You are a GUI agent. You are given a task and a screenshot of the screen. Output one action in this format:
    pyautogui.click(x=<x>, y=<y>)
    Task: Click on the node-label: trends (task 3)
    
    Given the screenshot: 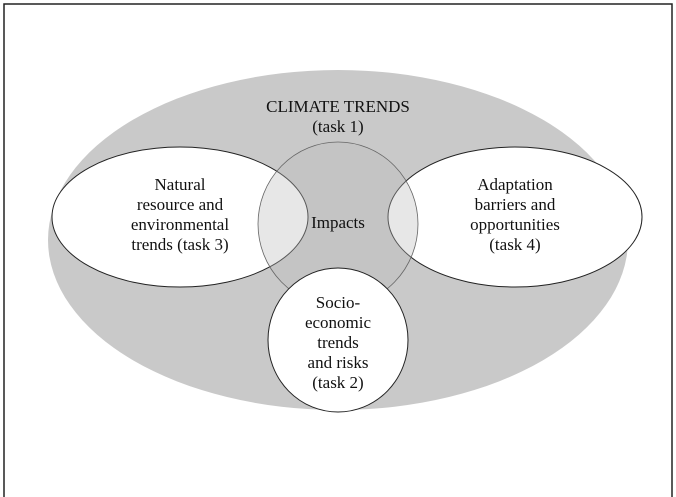 What is the action you would take?
    pyautogui.click(x=179, y=244)
    